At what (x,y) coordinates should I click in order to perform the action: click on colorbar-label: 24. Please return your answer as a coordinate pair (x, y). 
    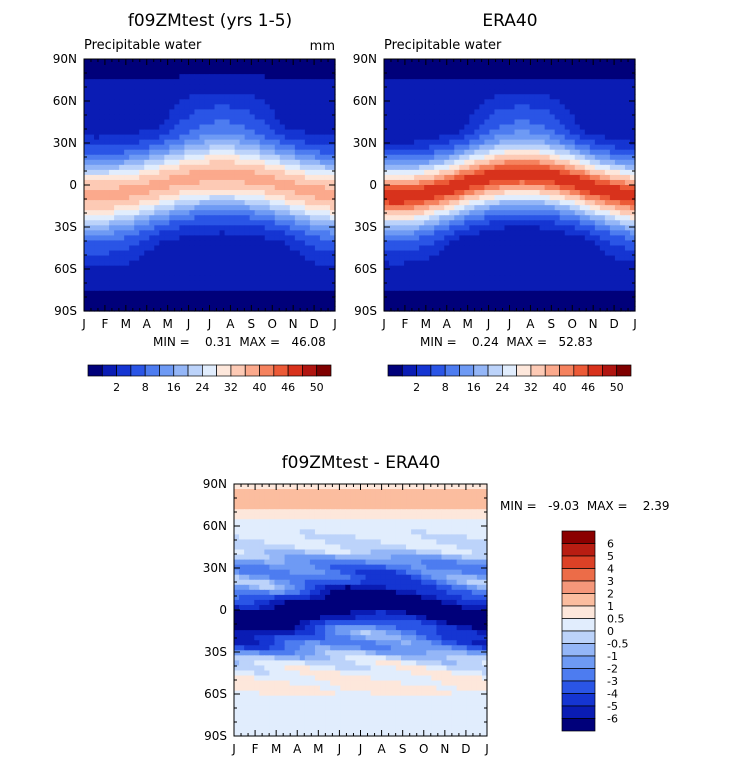
    Looking at the image, I should click on (202, 387).